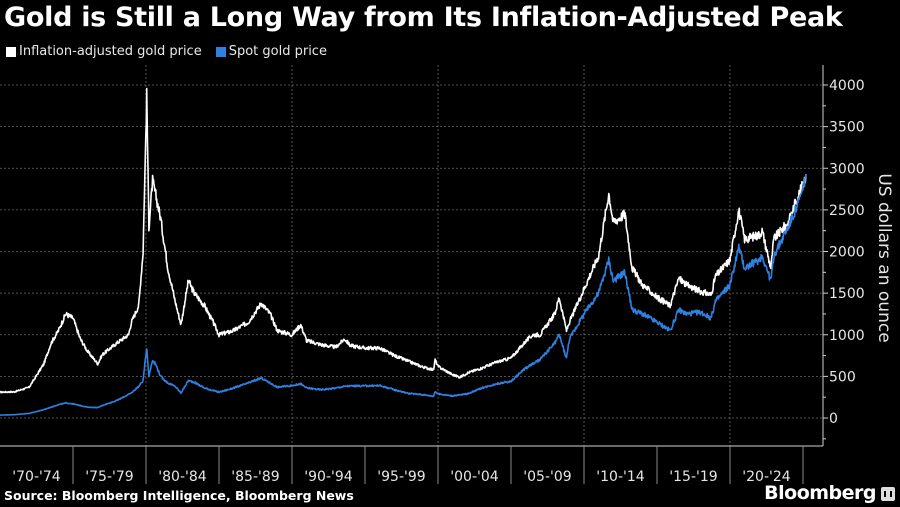 The width and height of the screenshot is (900, 507). I want to click on x-tick-label: '70-'74, so click(36, 477).